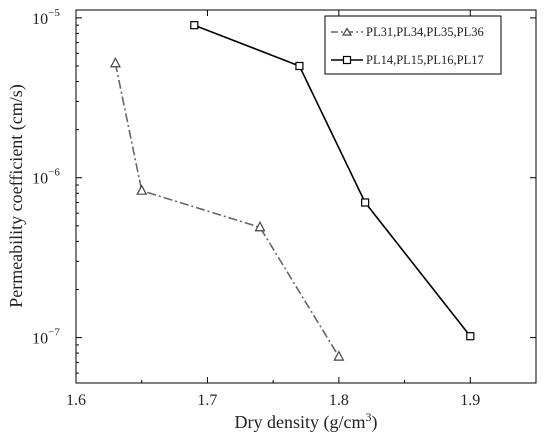  What do you see at coordinates (76, 400) in the screenshot?
I see `x-tick-label: 1.6` at bounding box center [76, 400].